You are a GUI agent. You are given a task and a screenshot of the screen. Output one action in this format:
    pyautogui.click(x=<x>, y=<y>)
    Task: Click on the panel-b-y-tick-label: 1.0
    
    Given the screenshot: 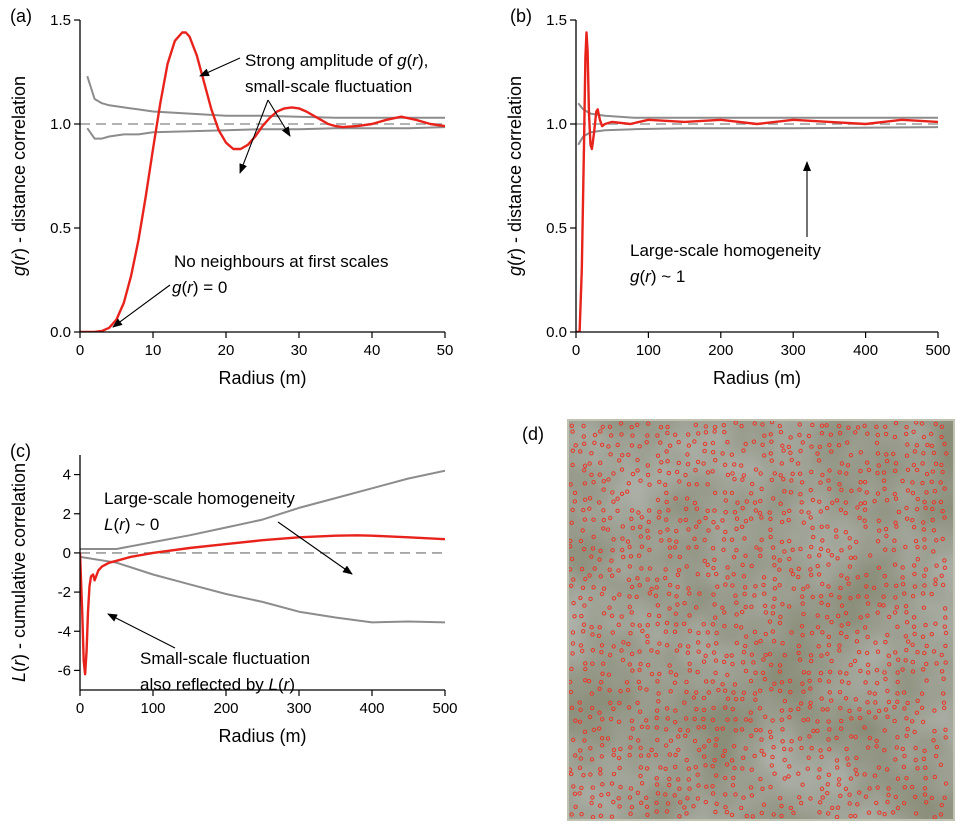 What is the action you would take?
    pyautogui.click(x=556, y=124)
    